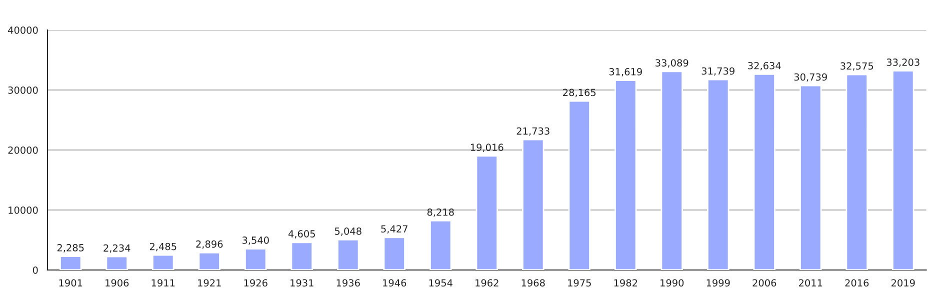  What do you see at coordinates (533, 131) in the screenshot?
I see `data-label: 21,733` at bounding box center [533, 131].